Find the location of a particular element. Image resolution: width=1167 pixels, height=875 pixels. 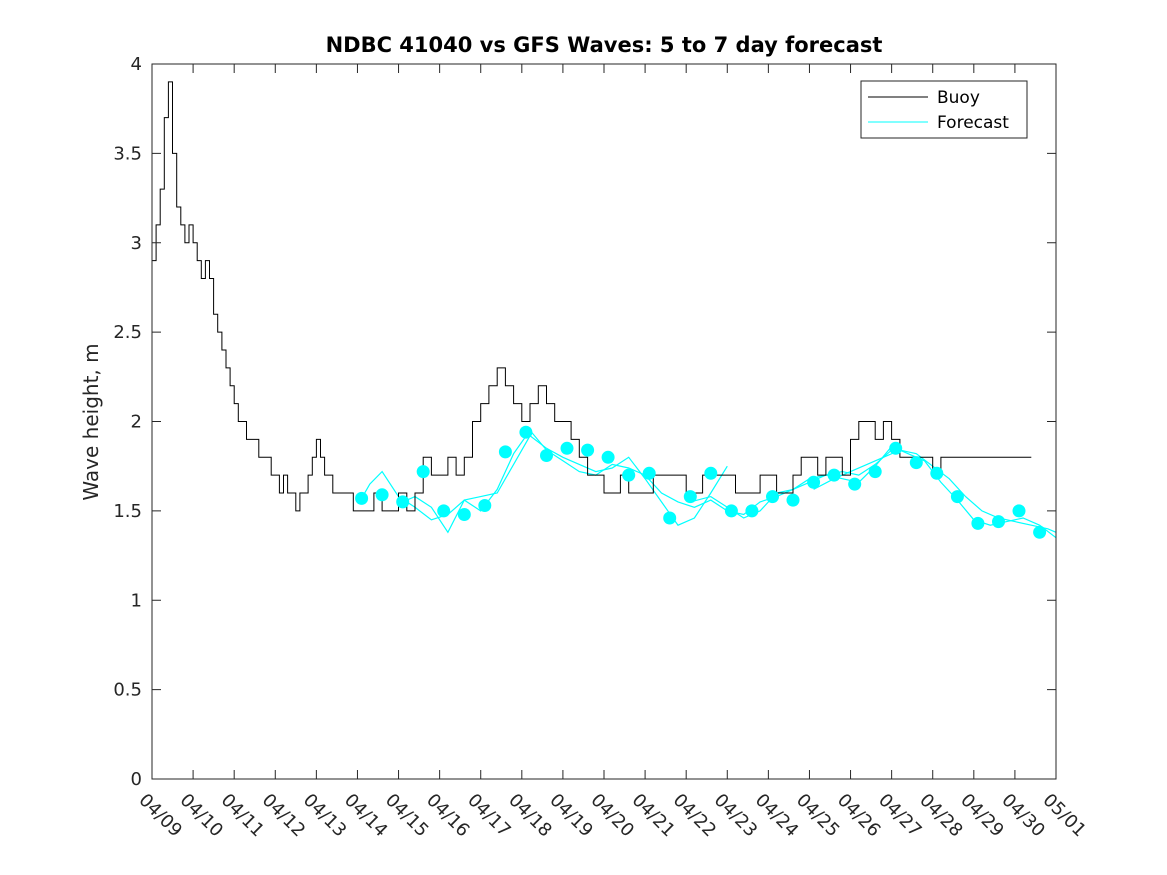

y-tick-label: 2 is located at coordinates (136, 422).